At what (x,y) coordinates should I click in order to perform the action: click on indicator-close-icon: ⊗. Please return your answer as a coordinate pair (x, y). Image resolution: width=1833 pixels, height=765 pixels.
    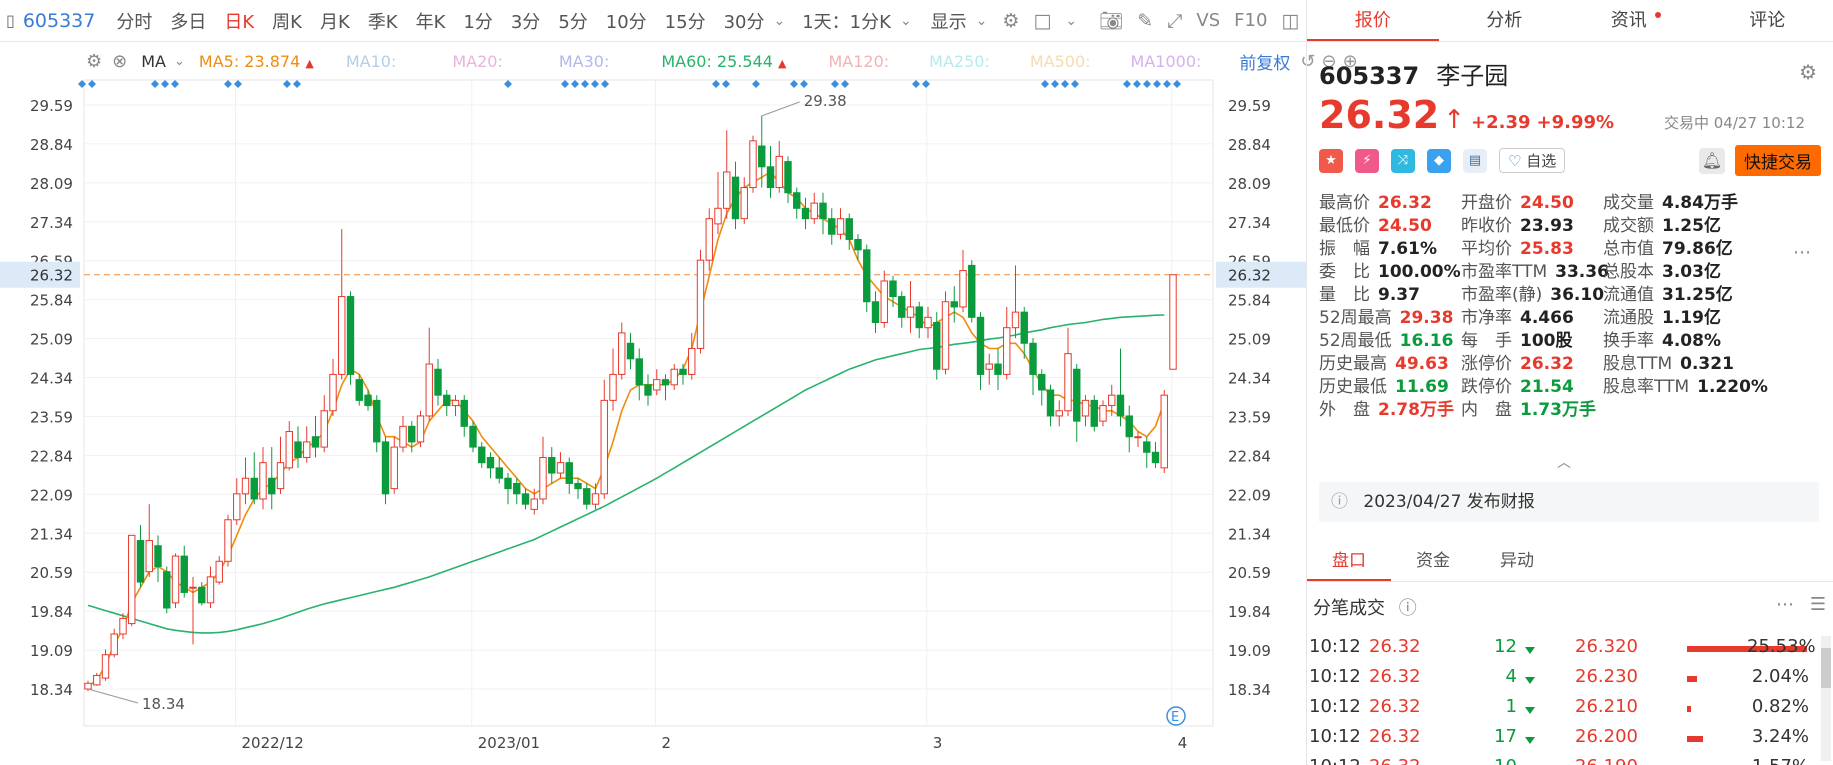
    Looking at the image, I should click on (120, 61).